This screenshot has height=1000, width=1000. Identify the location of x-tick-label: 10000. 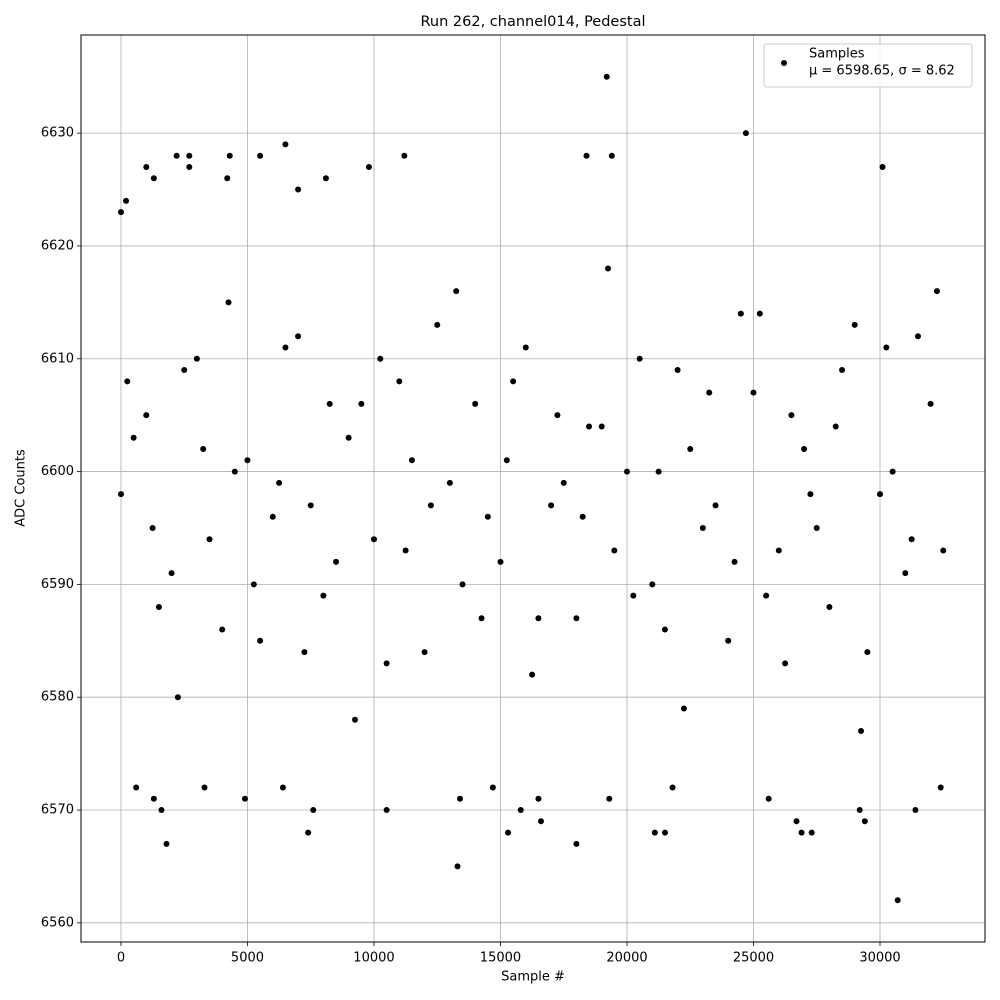
(373, 958).